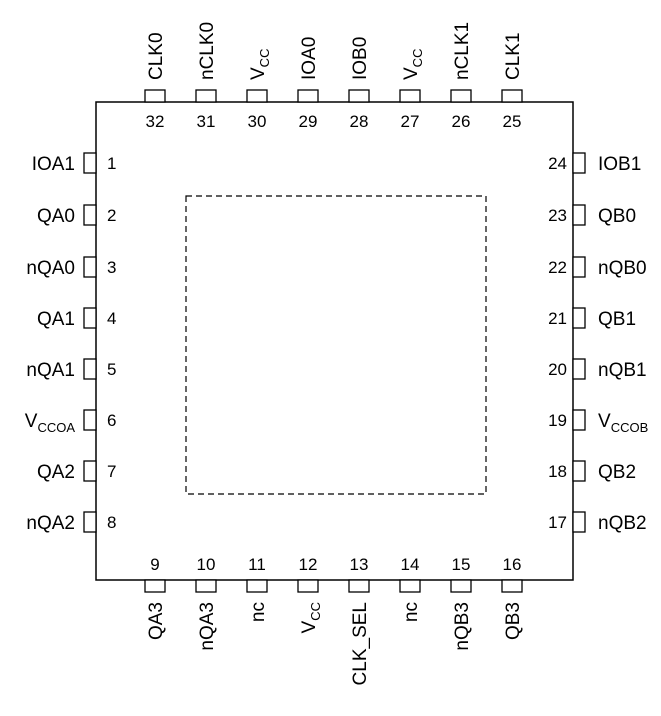  I want to click on pin-13-number: 13, so click(359, 564).